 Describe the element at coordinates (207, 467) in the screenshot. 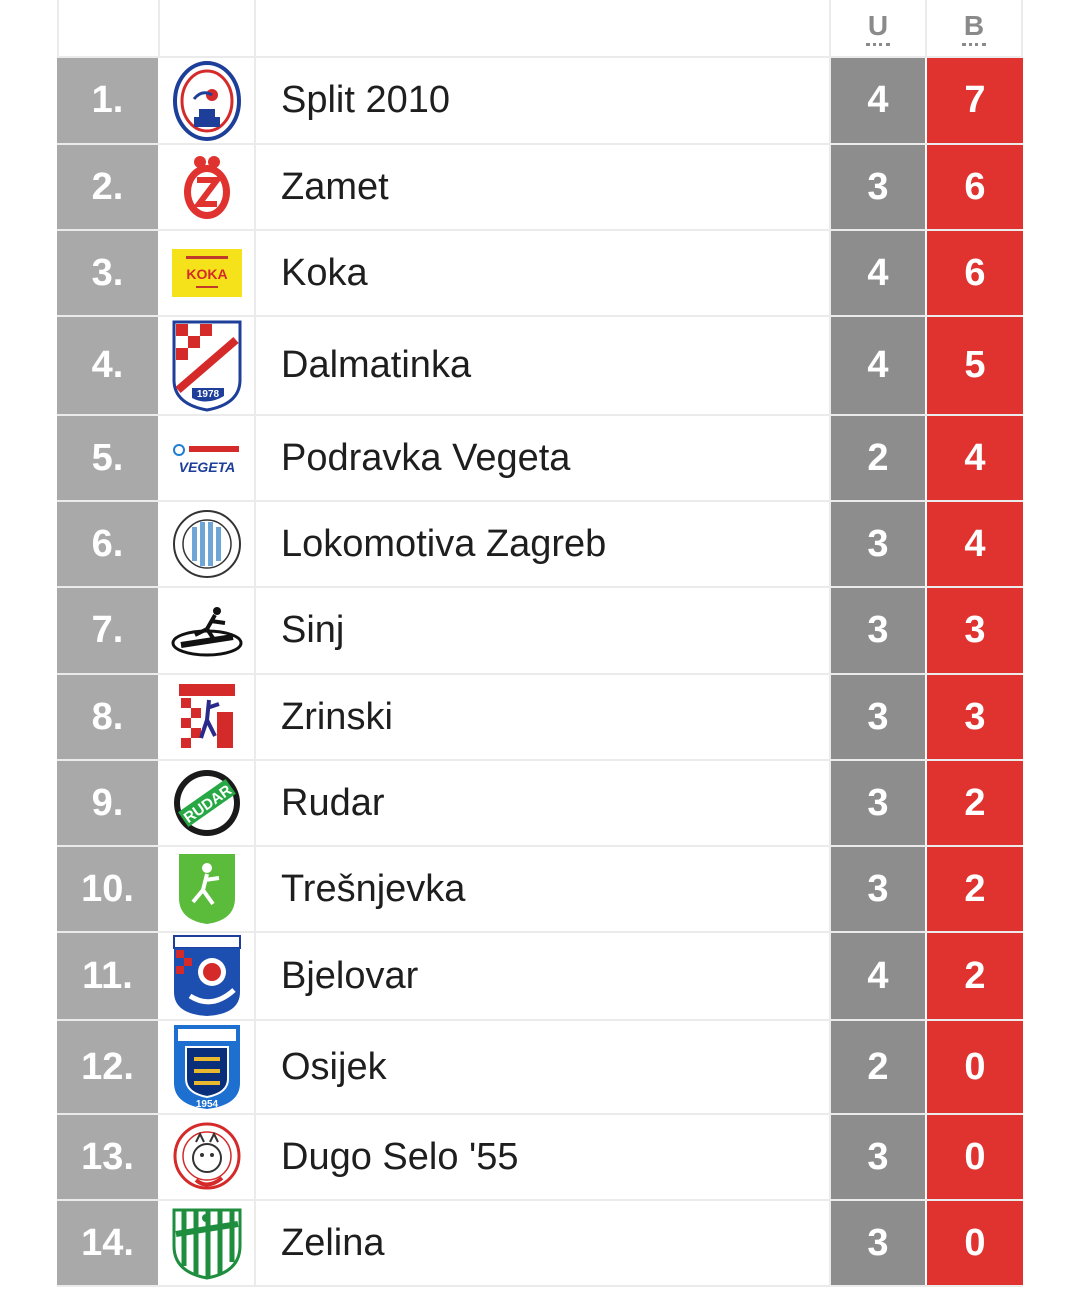

I see `svg-text: VEGETA` at that location.